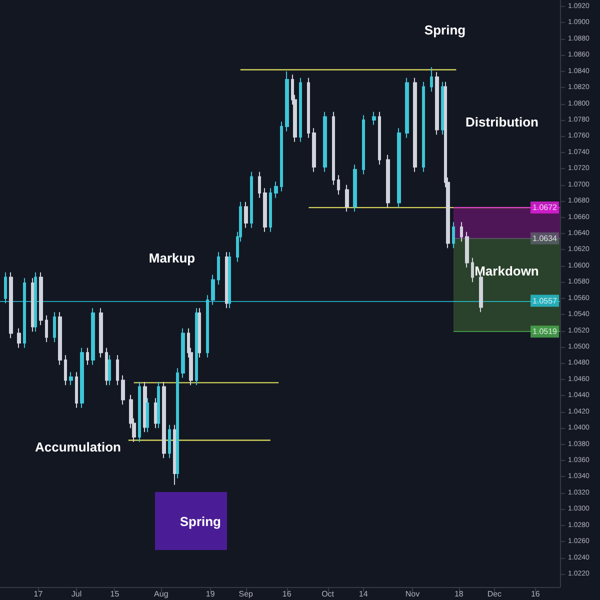  What do you see at coordinates (545, 301) in the screenshot?
I see `ref-line-label: 1.0557` at bounding box center [545, 301].